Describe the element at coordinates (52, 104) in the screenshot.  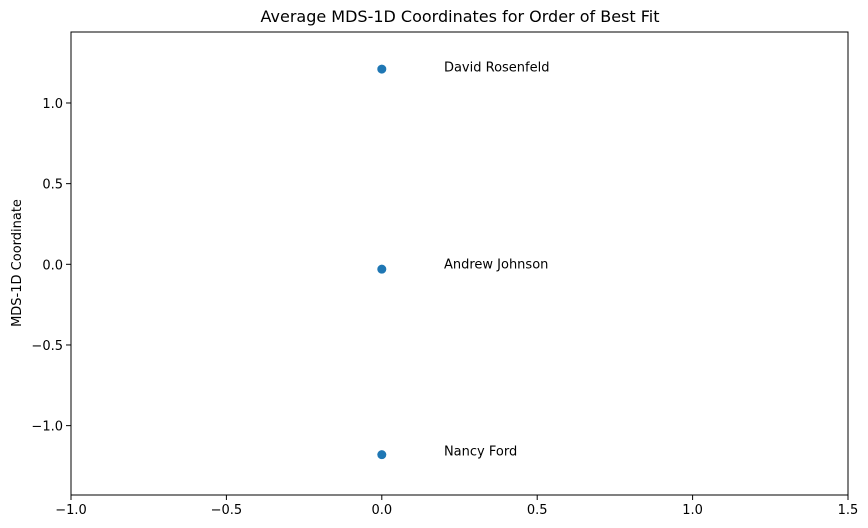
I see `y-tick-label: 1.0` at that location.